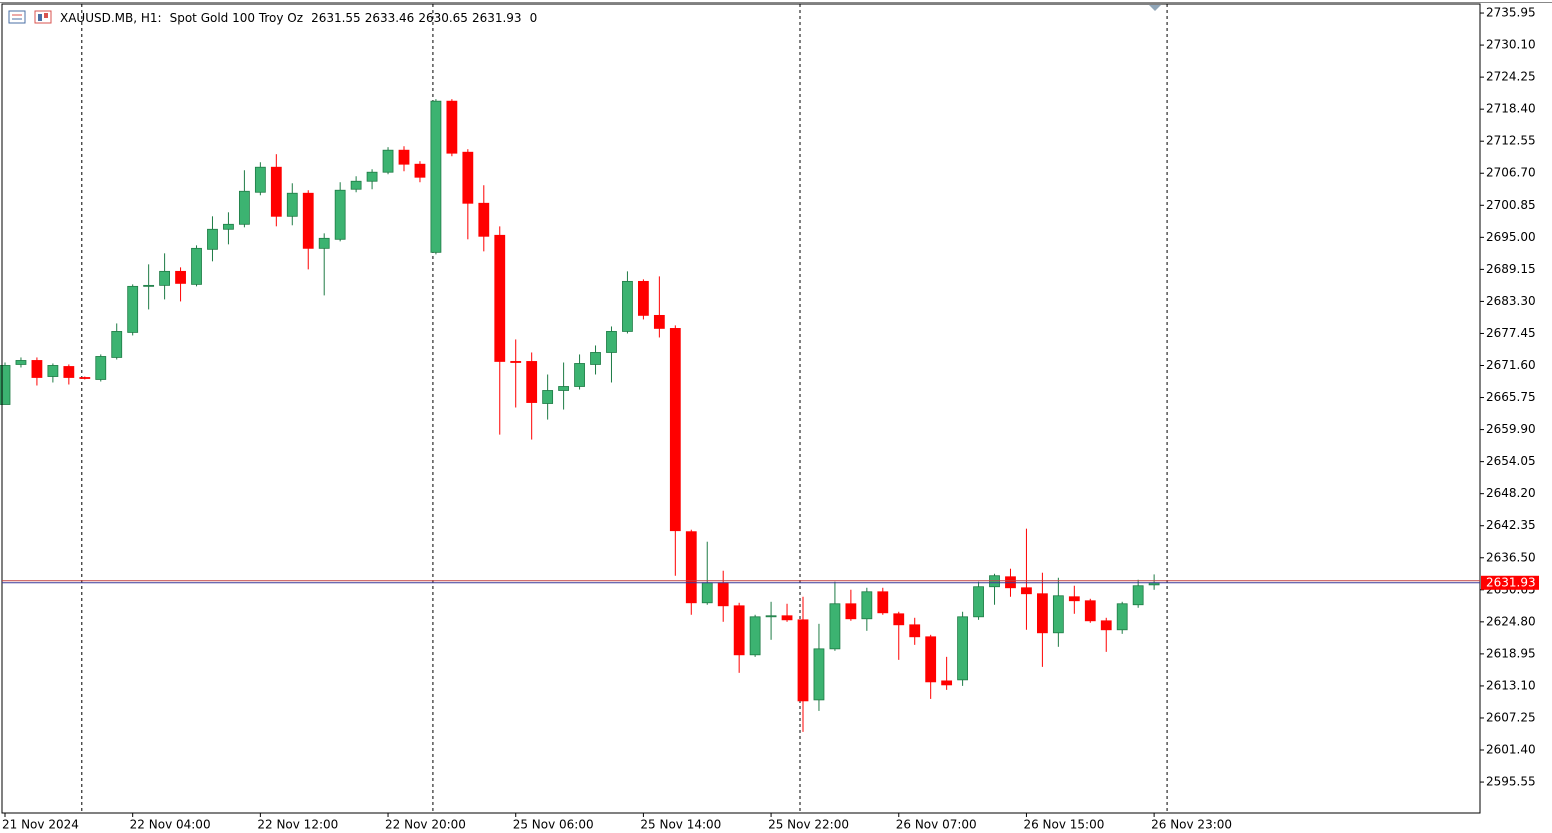 Image resolution: width=1552 pixels, height=833 pixels. Describe the element at coordinates (553, 825) in the screenshot. I see `x-tick-label: 25 Nov 06:00` at that location.